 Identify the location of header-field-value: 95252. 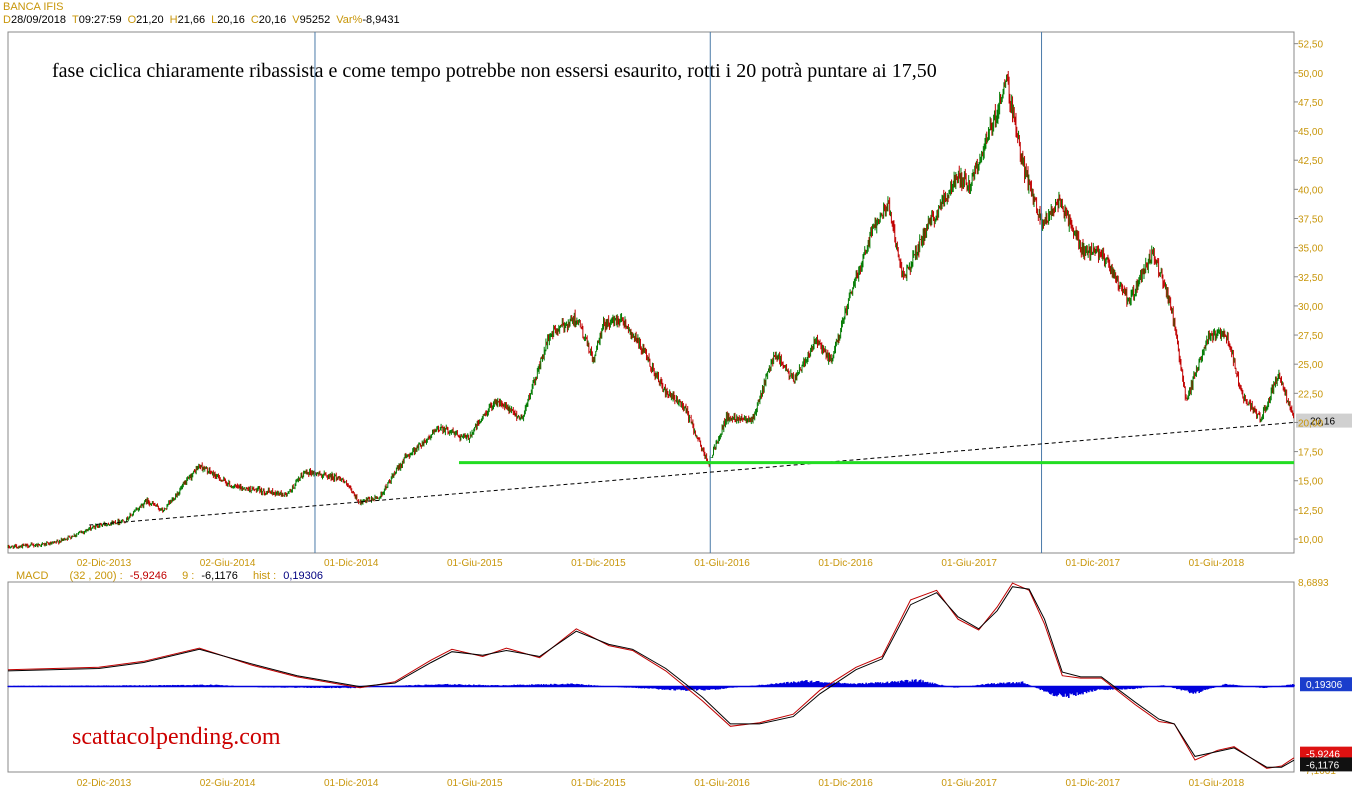
(315, 20).